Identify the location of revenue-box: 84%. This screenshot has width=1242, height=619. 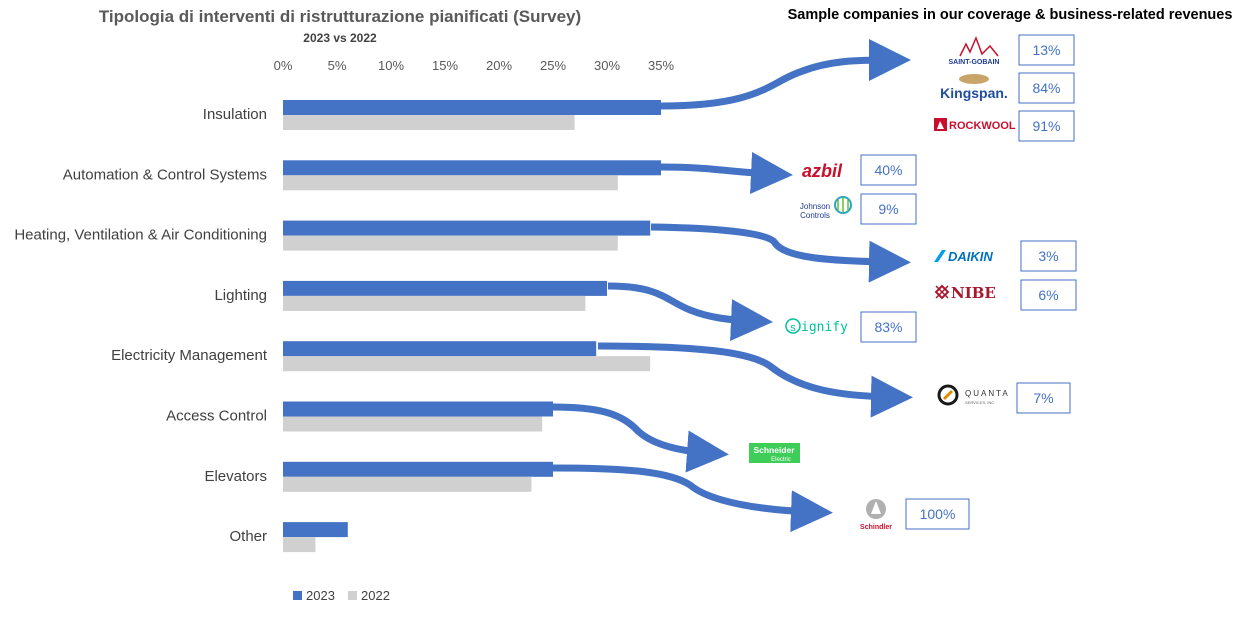
(1046, 88).